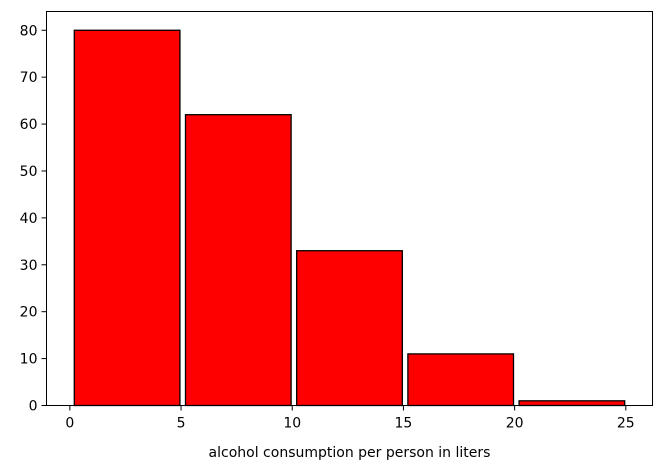 The width and height of the screenshot is (662, 474). What do you see at coordinates (515, 424) in the screenshot?
I see `x-tick-label: 20` at bounding box center [515, 424].